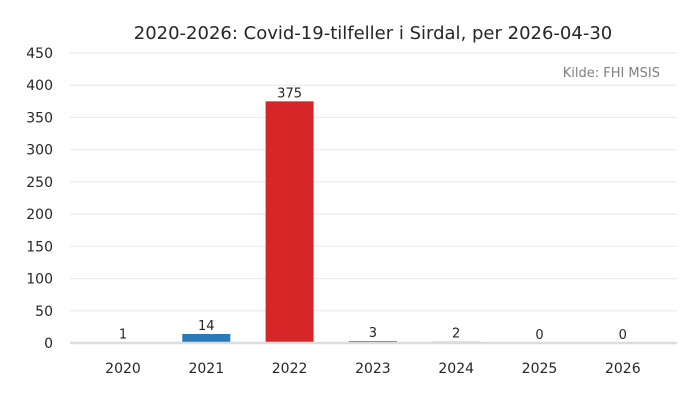  I want to click on x-tick-label: 2026, so click(623, 369).